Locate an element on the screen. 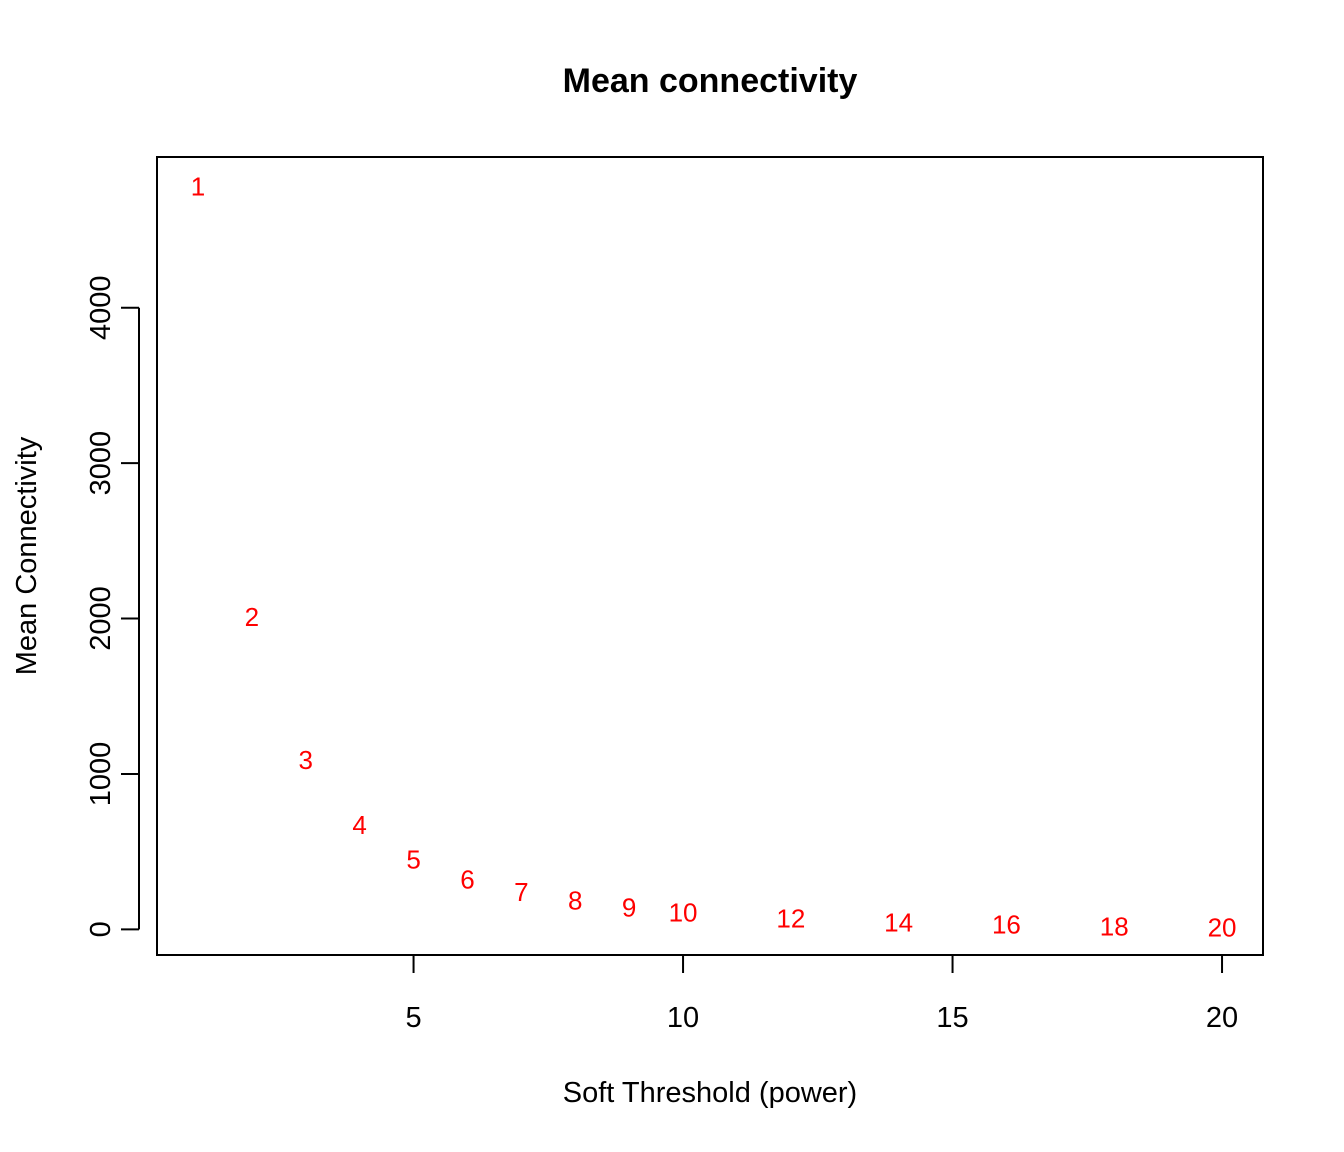 Image resolution: width=1344 pixels, height=1152 pixels. data-point-label: 18 is located at coordinates (1114, 926).